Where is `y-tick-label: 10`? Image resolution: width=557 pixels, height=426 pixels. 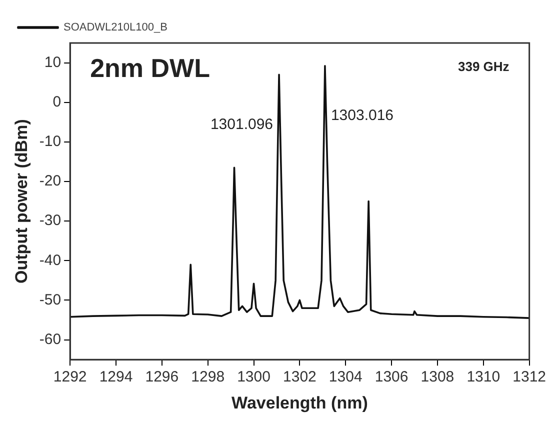 y-tick-label: 10 is located at coordinates (53, 62).